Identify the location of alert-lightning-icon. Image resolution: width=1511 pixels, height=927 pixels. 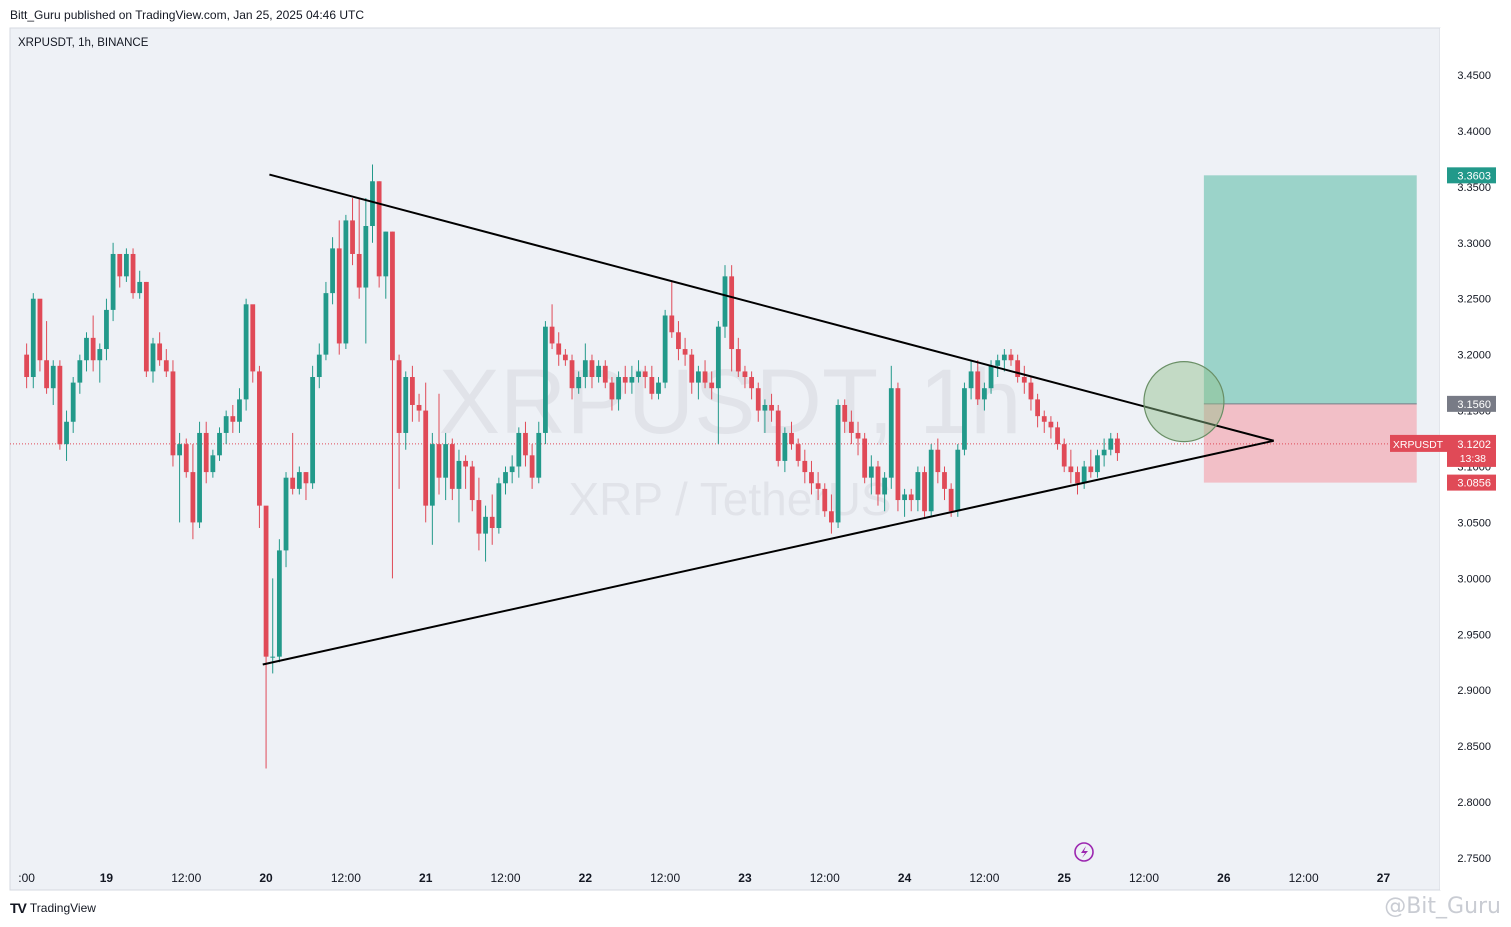
(1084, 852).